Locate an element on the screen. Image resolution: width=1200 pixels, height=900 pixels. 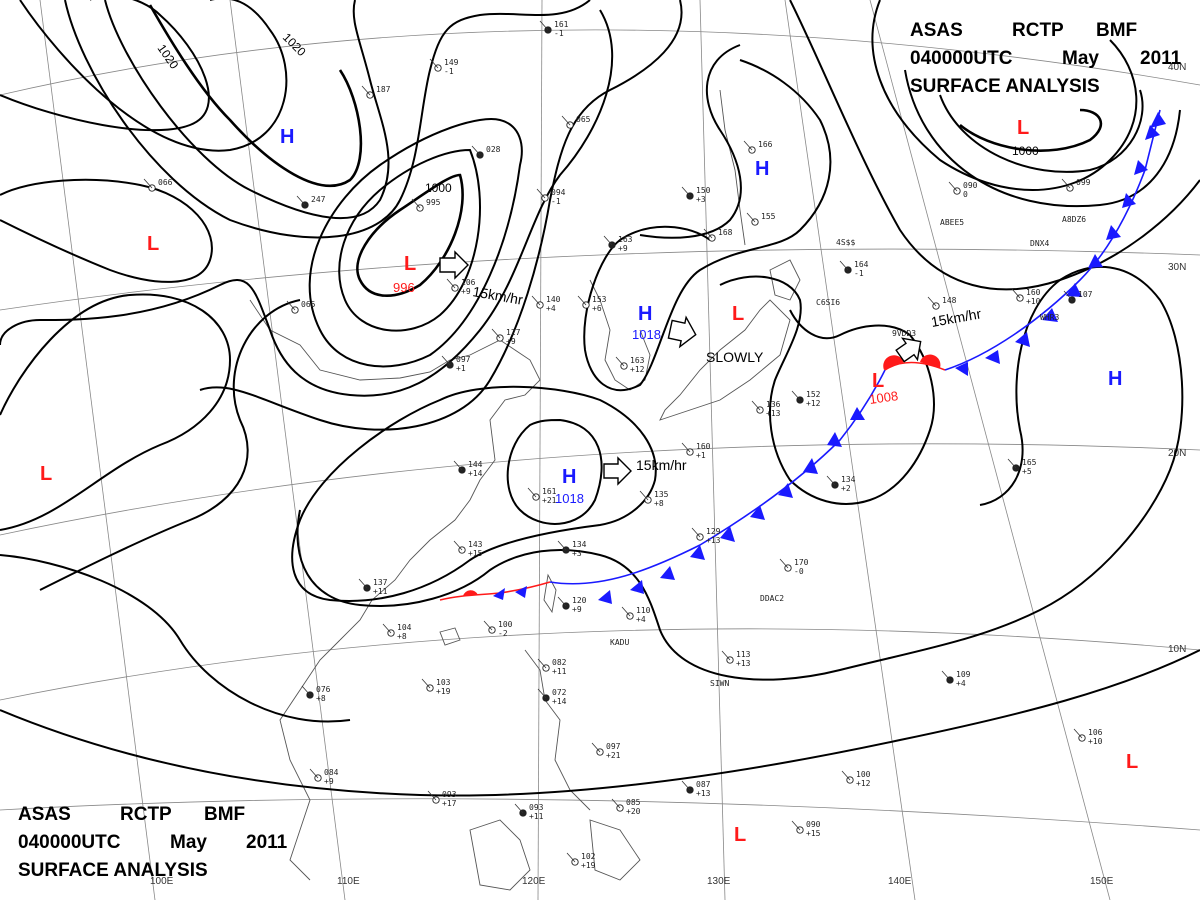
station-plot: 100-2 is located at coordinates (498, 629).